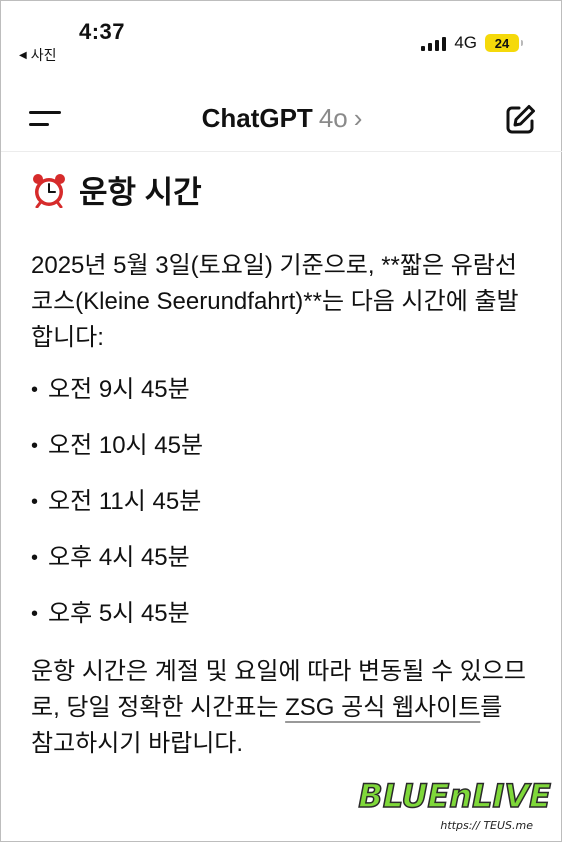 The height and width of the screenshot is (842, 562). I want to click on model-name: 4o, so click(333, 118).